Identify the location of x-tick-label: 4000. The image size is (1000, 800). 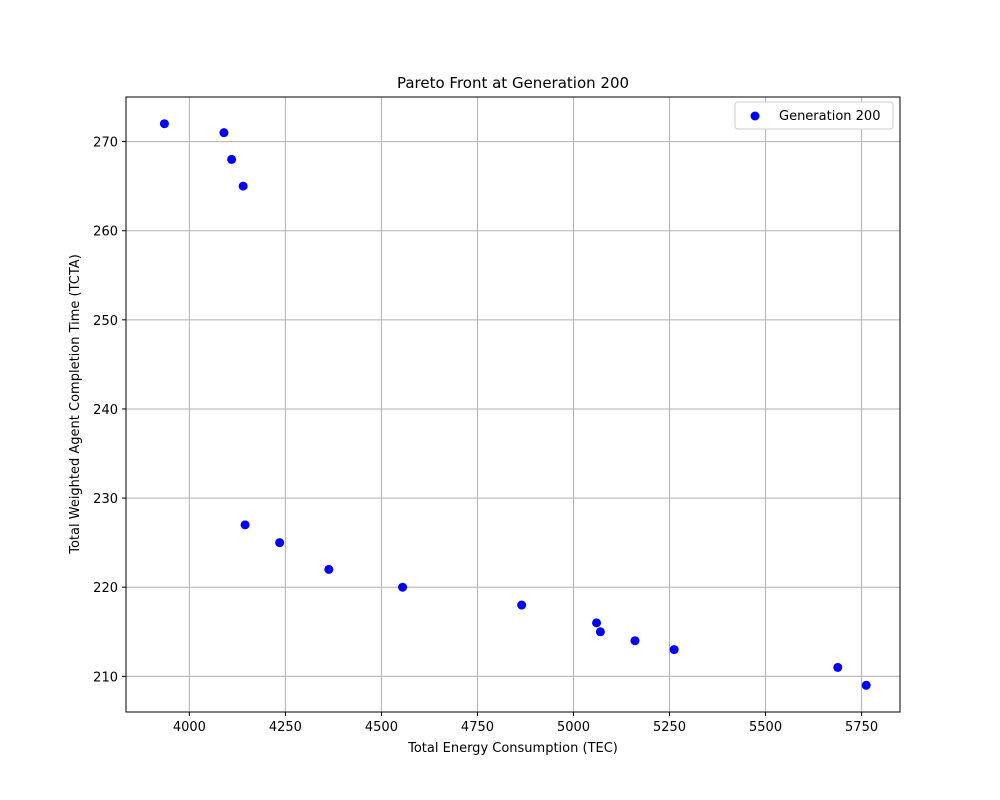
(189, 727).